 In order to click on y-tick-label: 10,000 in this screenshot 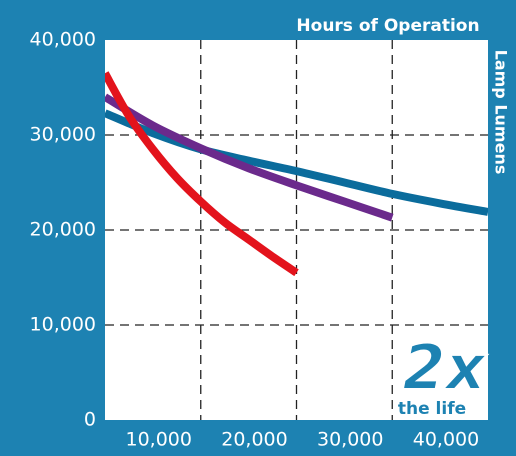, I will do `click(63, 325)`.